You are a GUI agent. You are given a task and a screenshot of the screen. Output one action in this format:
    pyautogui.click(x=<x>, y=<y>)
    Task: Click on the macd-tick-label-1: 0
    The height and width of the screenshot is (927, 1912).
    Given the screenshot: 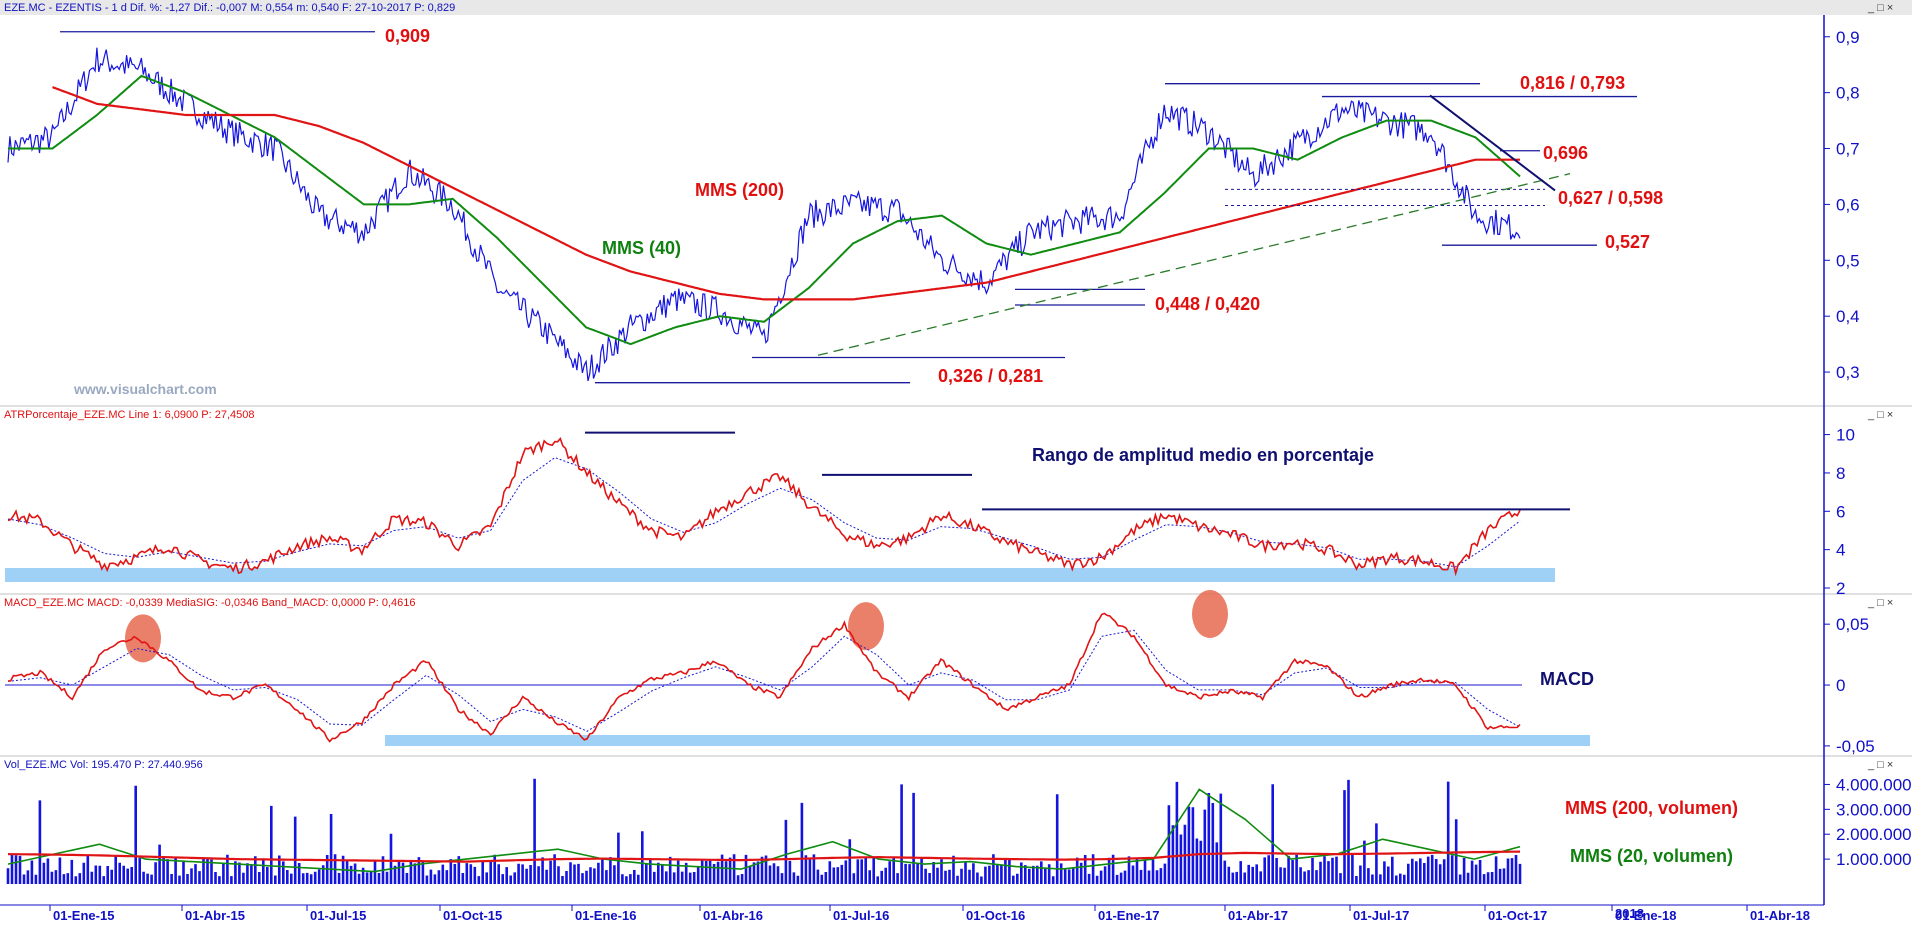 What is the action you would take?
    pyautogui.click(x=1840, y=685)
    